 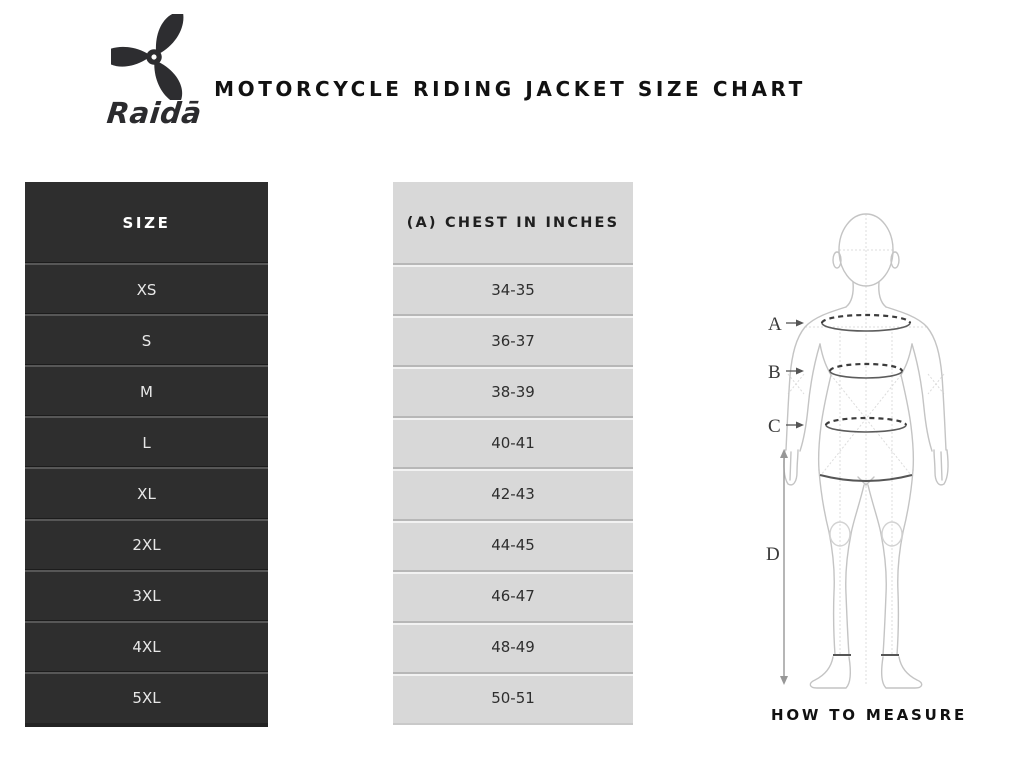 What do you see at coordinates (146, 594) in the screenshot?
I see `size-row: 3XL` at bounding box center [146, 594].